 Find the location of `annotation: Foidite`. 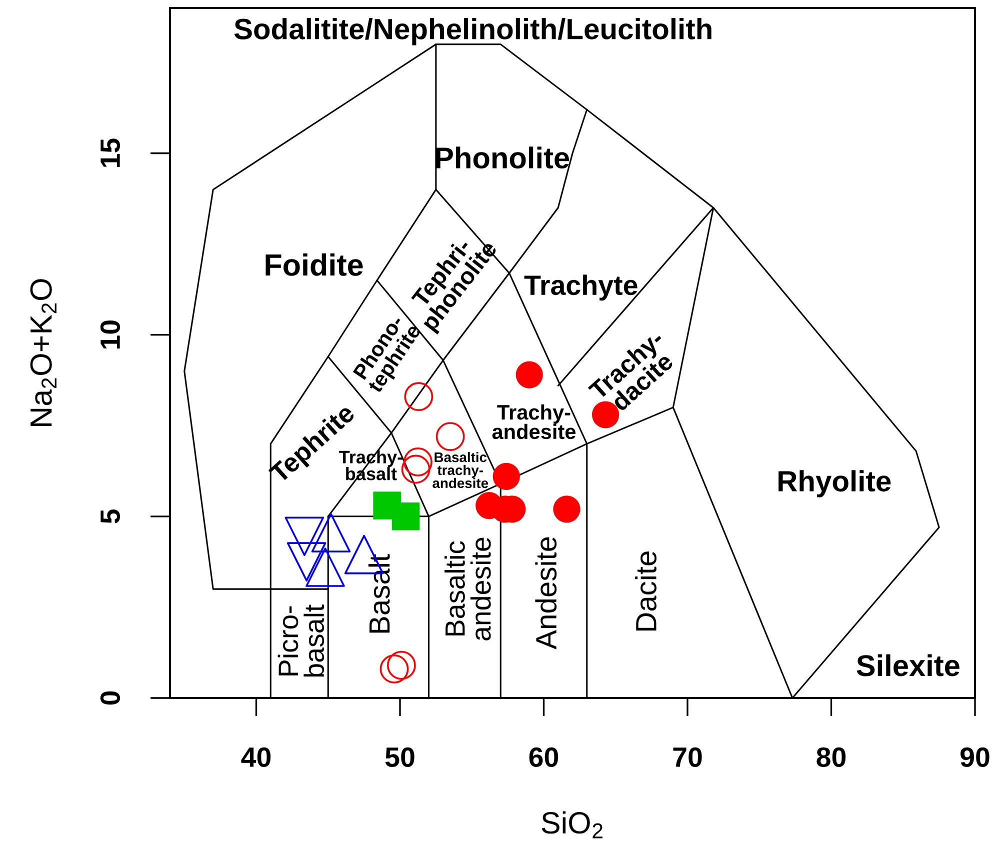

annotation: Foidite is located at coordinates (314, 264).